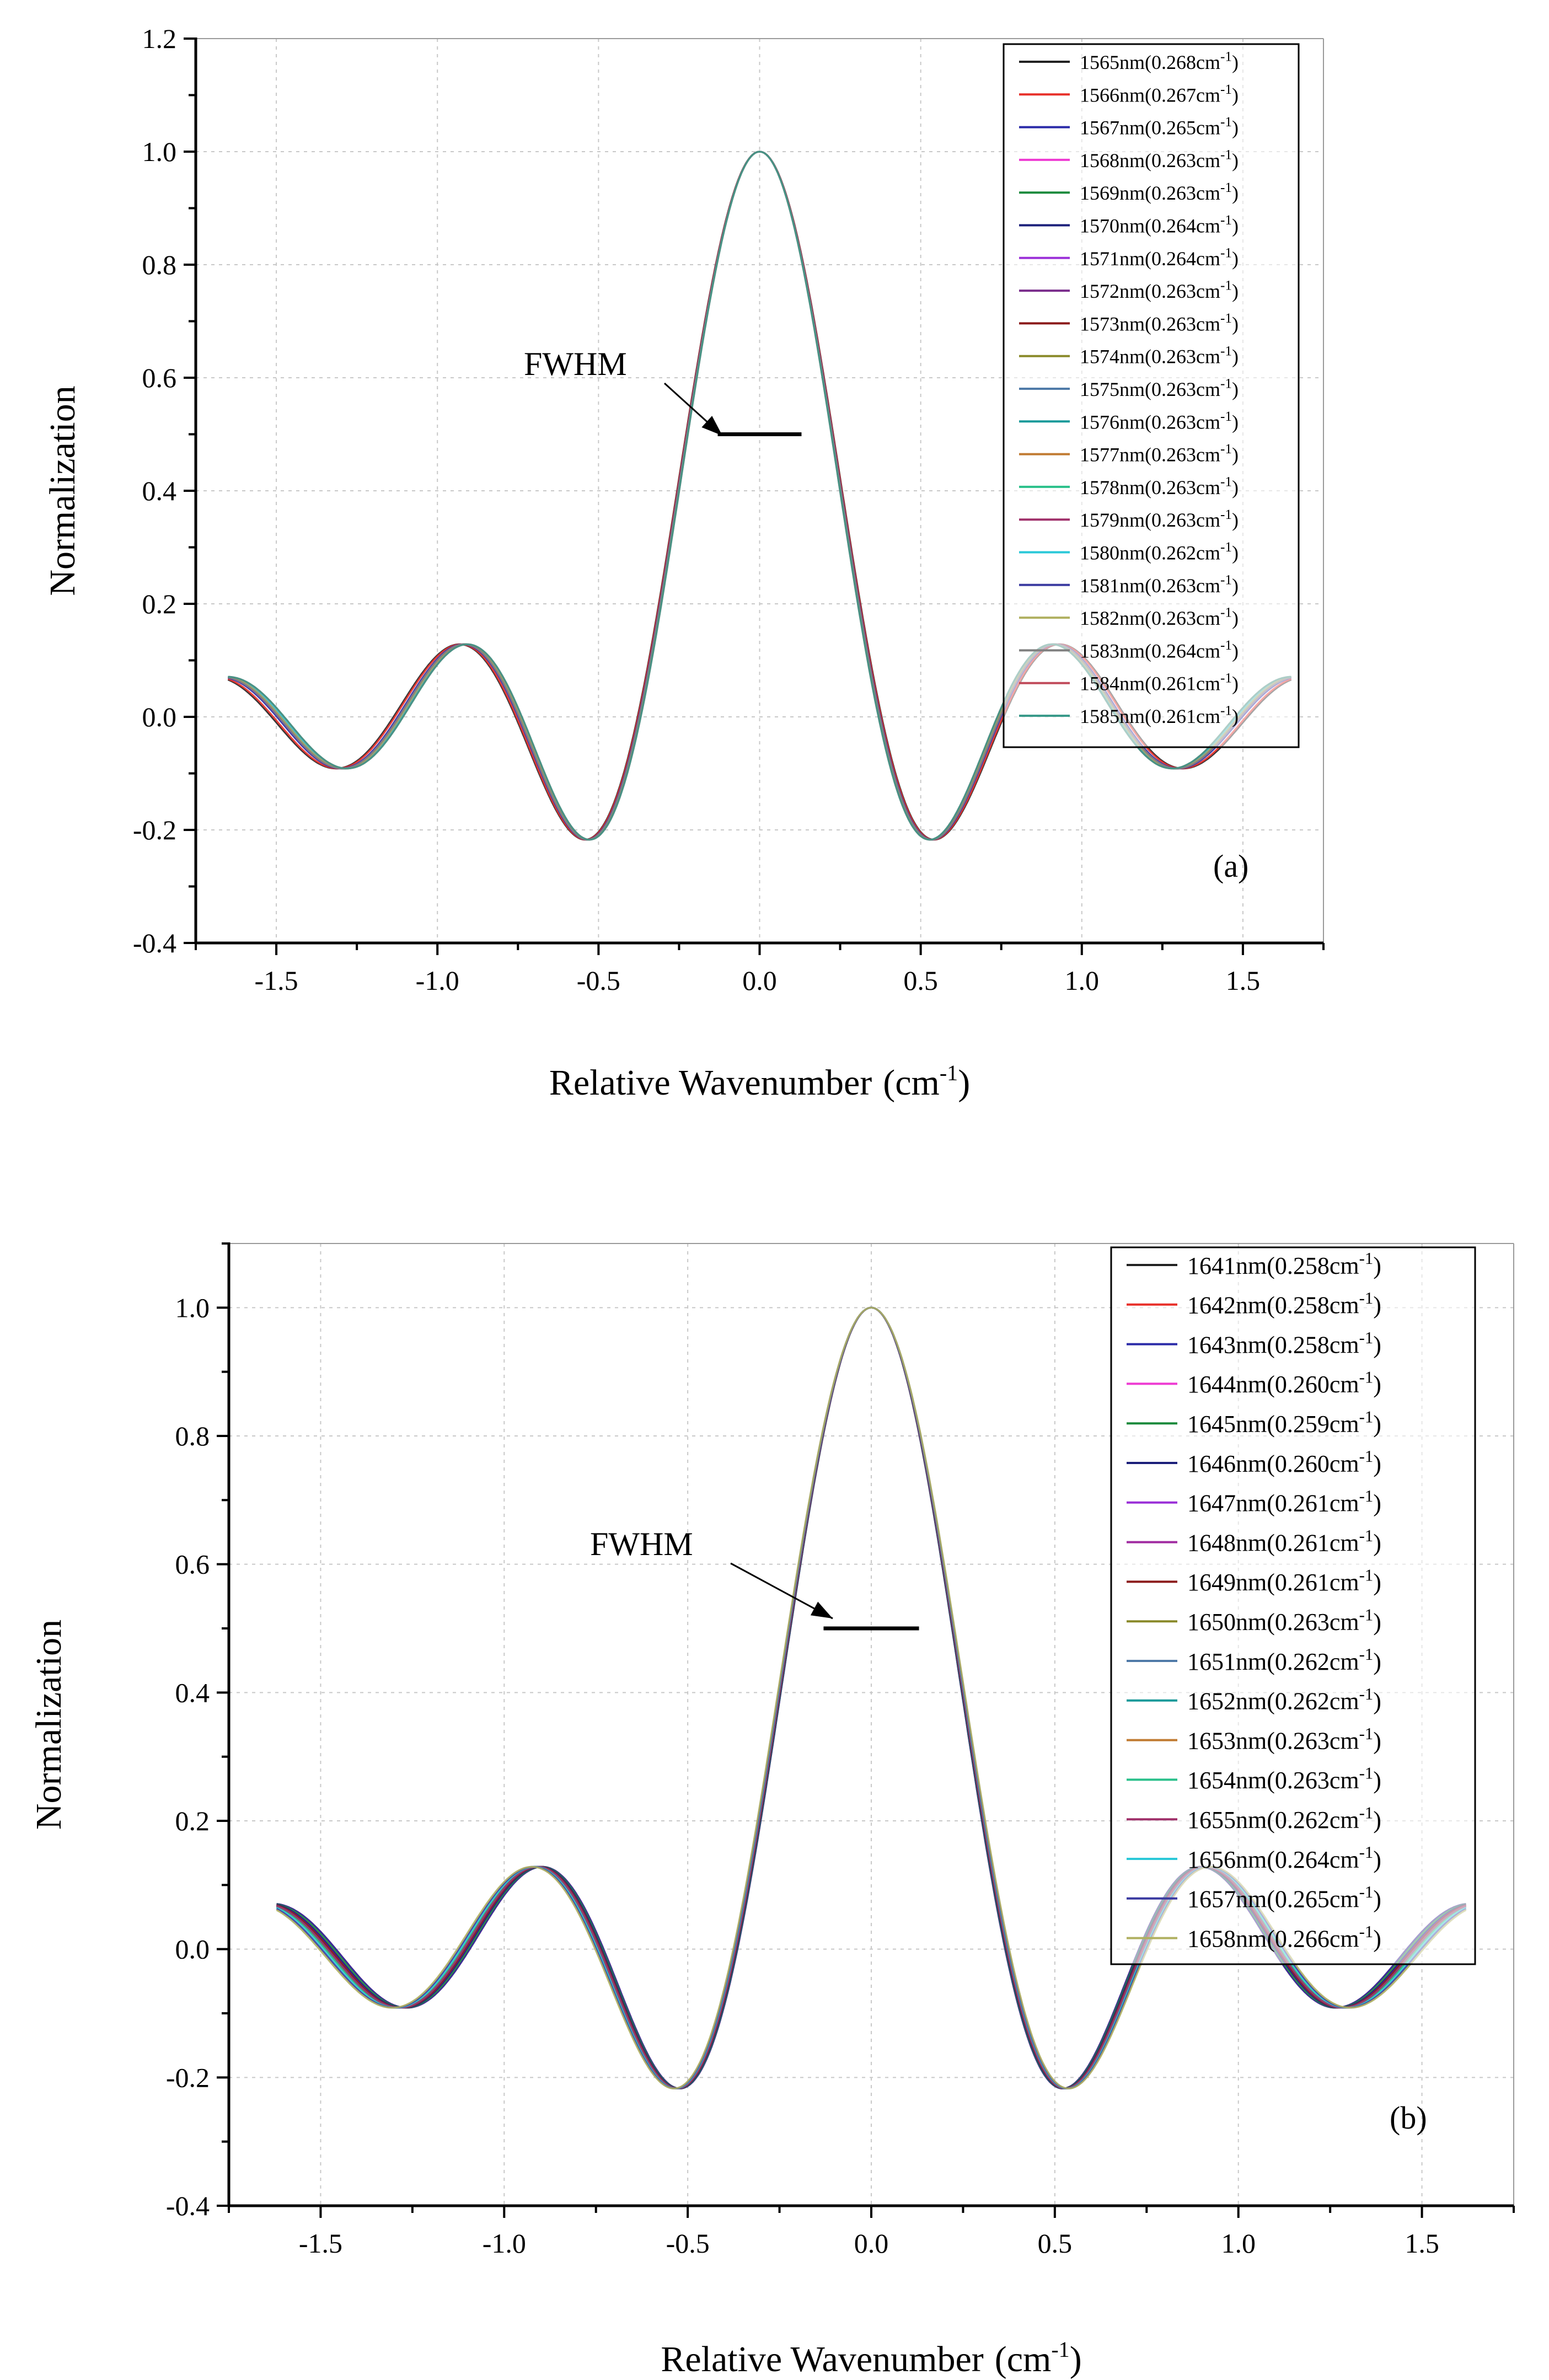 The width and height of the screenshot is (1549, 2380). What do you see at coordinates (1150, 193) in the screenshot?
I see `legend-entry-text: 1569nm(0.263cm` at bounding box center [1150, 193].